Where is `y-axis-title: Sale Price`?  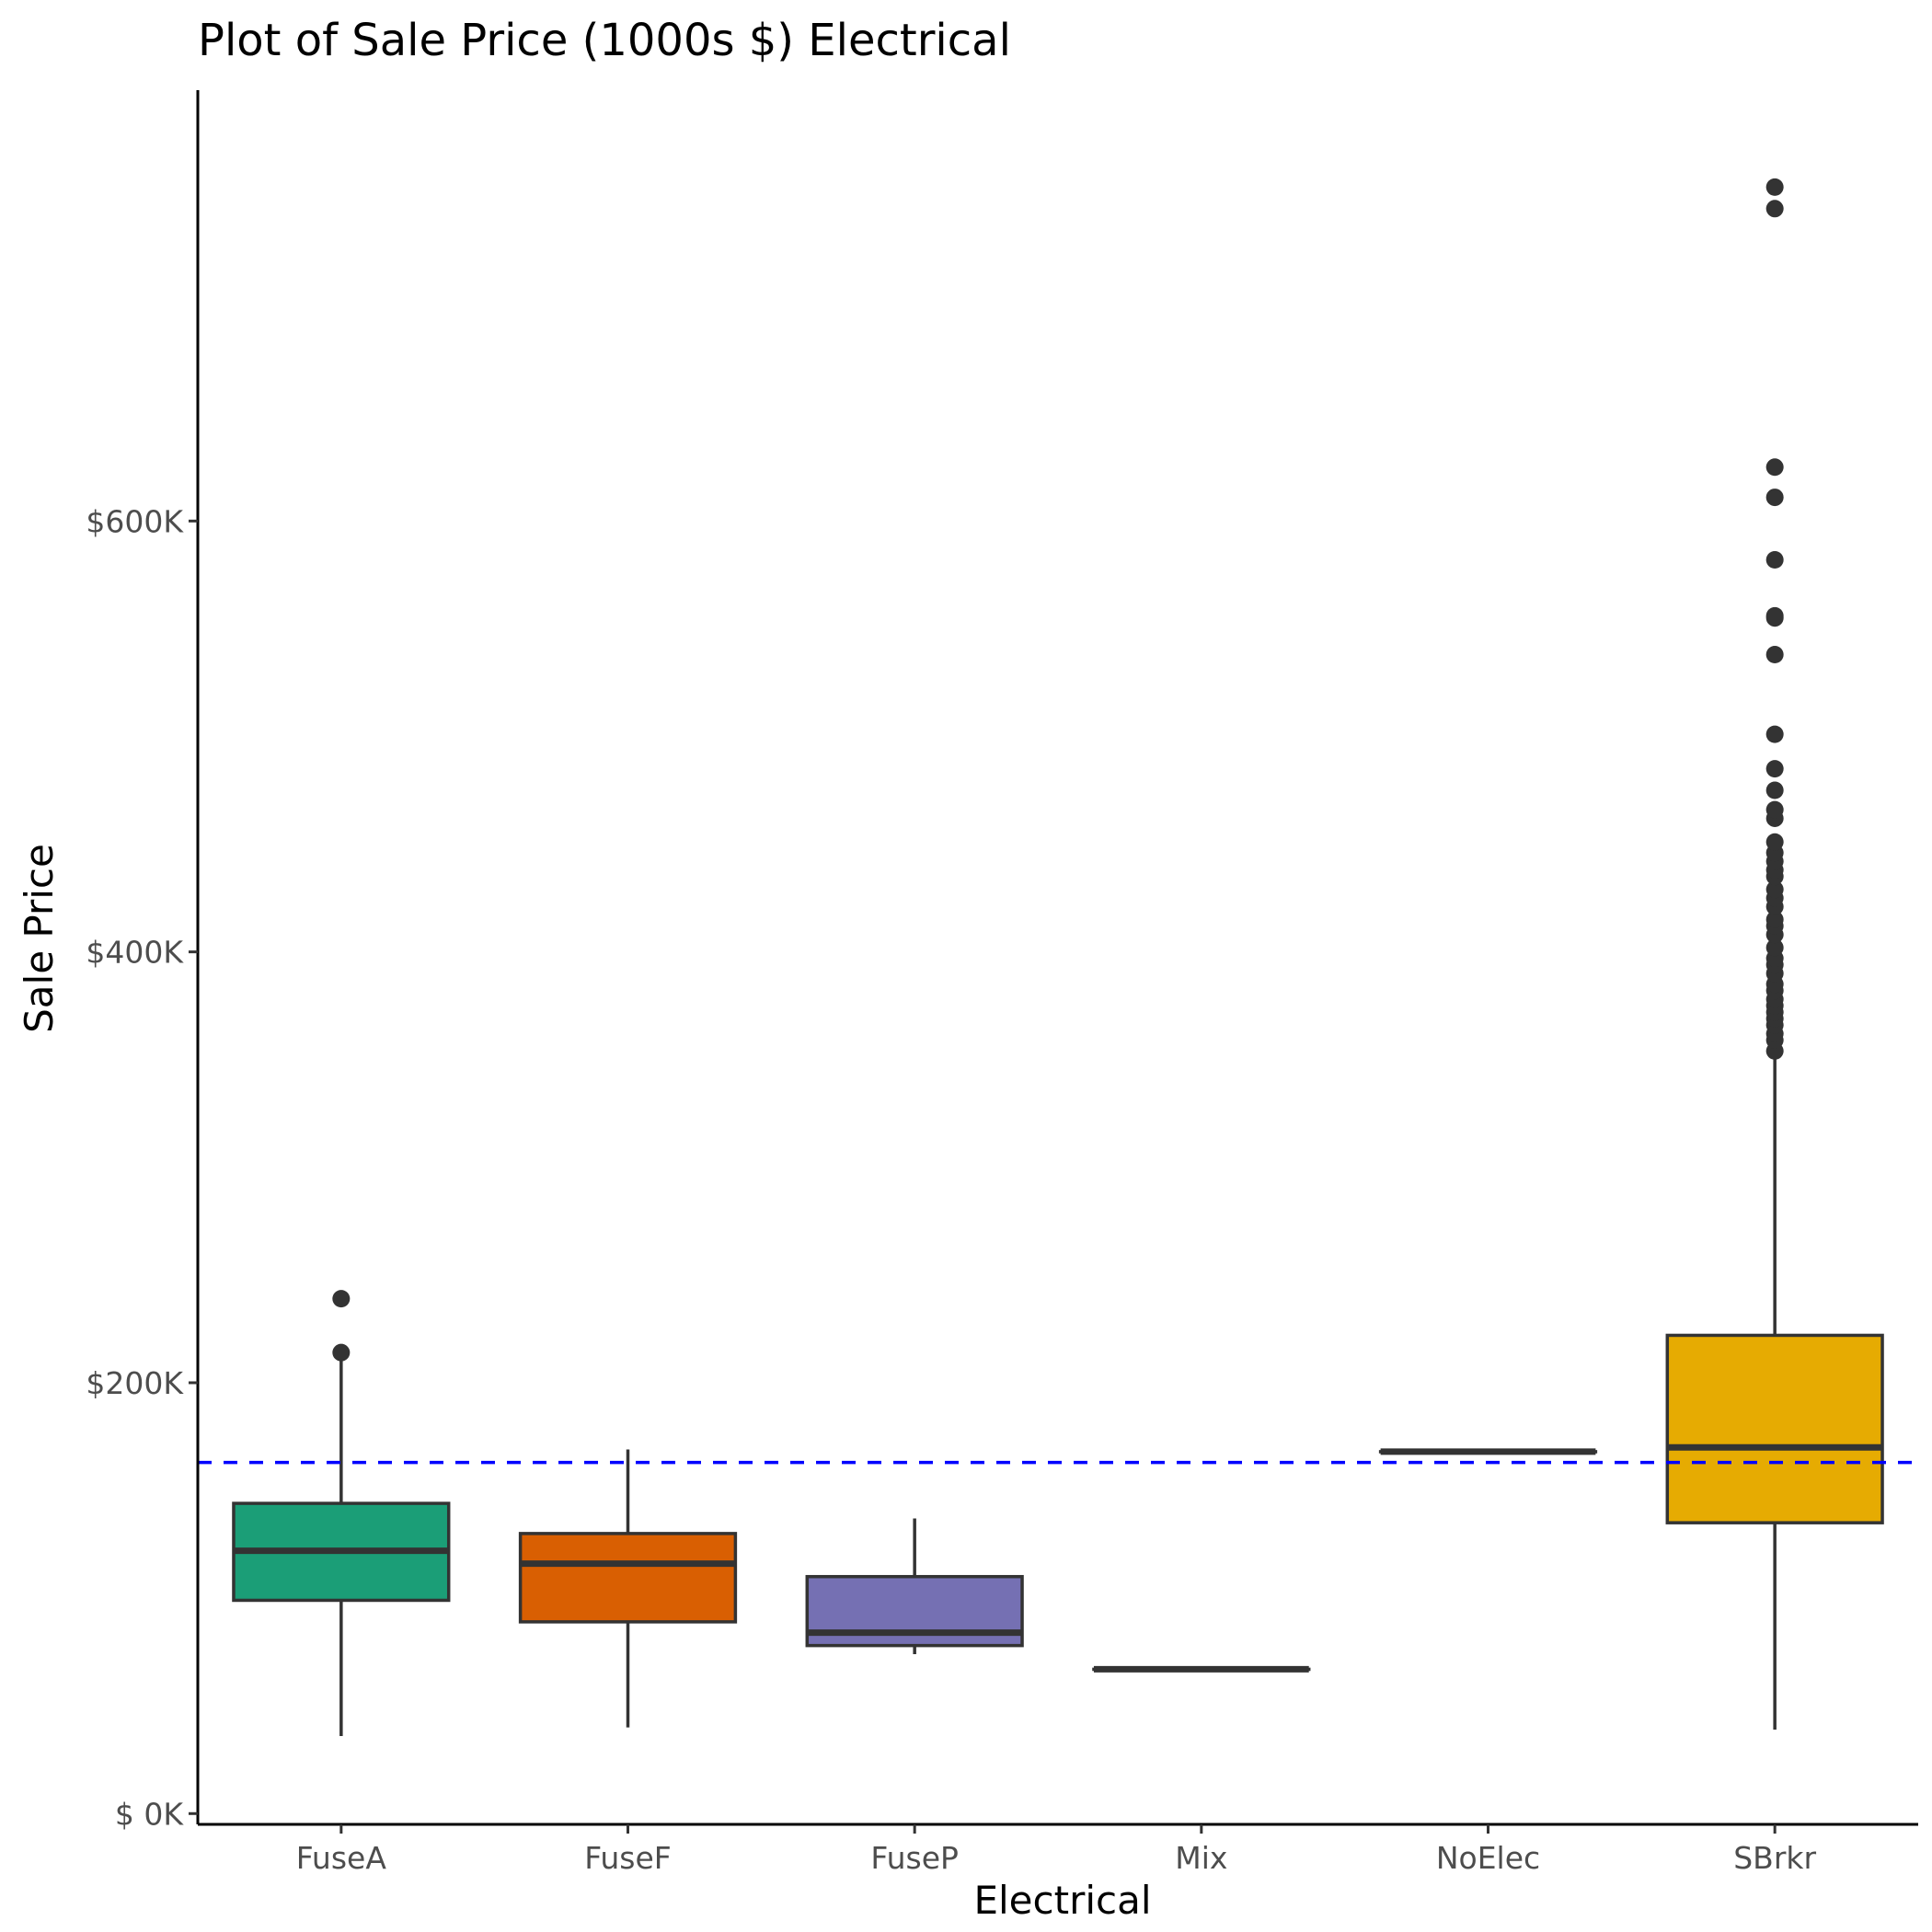
y-axis-title: Sale Price is located at coordinates (39, 938).